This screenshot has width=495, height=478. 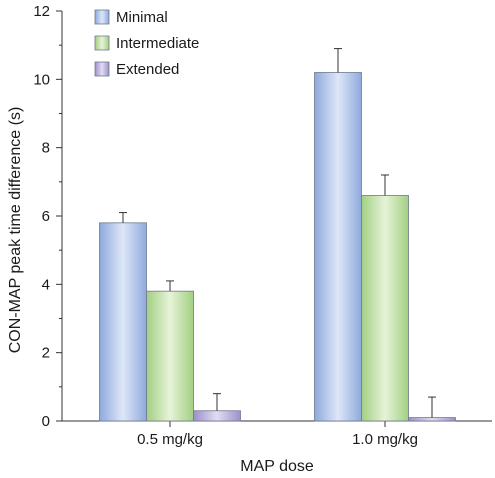 I want to click on legend-label-intermediate: Intermediate, so click(x=157, y=43).